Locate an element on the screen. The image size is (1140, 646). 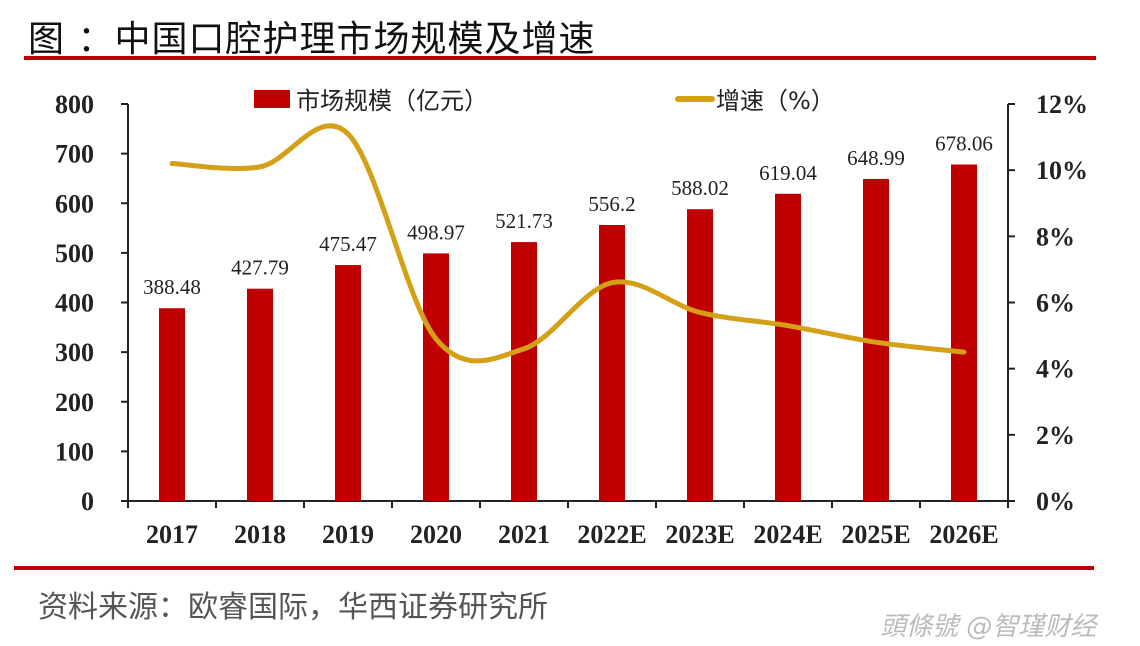
right-axis-tick-label: 0% is located at coordinates (1055, 501).